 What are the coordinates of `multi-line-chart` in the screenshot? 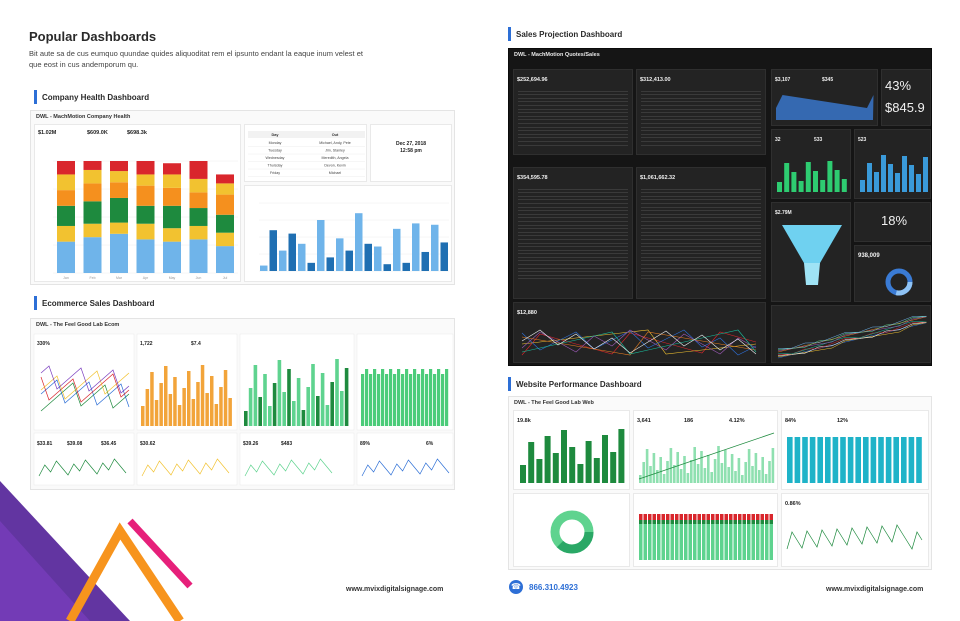 It's located at (852, 337).